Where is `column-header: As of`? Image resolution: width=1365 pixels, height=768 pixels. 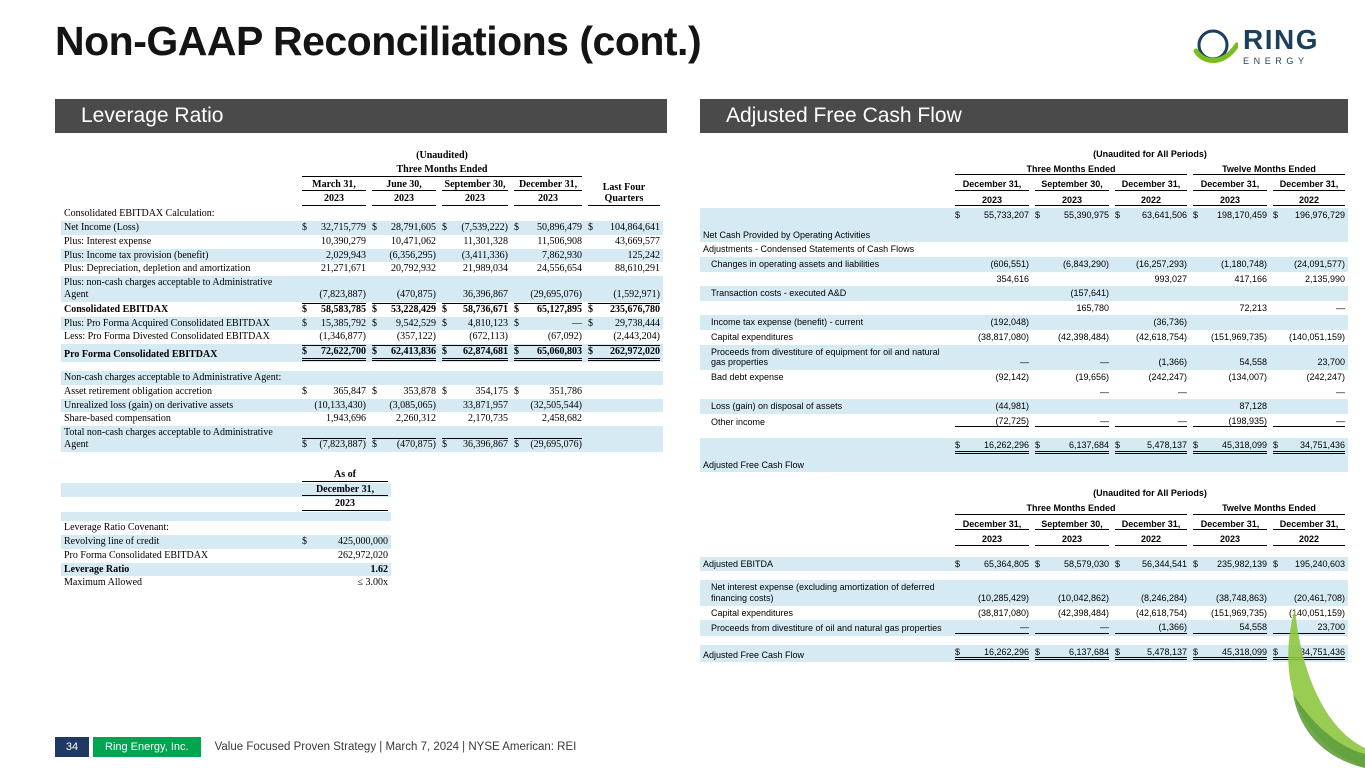
column-header: As of is located at coordinates (345, 475).